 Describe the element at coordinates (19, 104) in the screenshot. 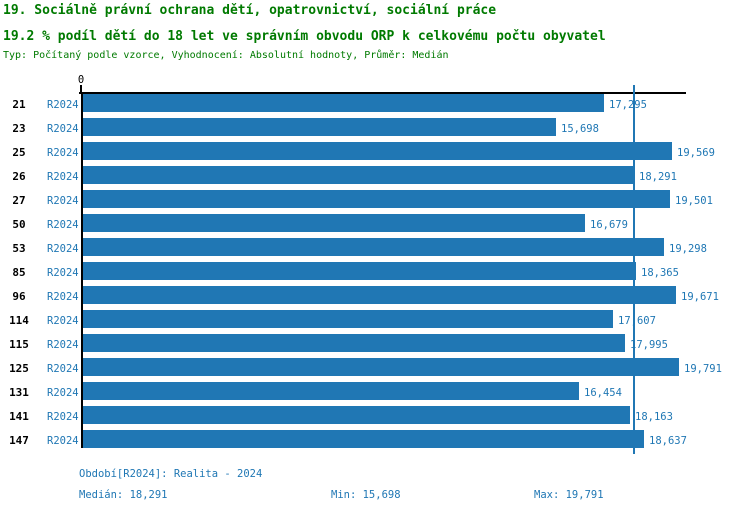

I see `category-label: 21` at that location.